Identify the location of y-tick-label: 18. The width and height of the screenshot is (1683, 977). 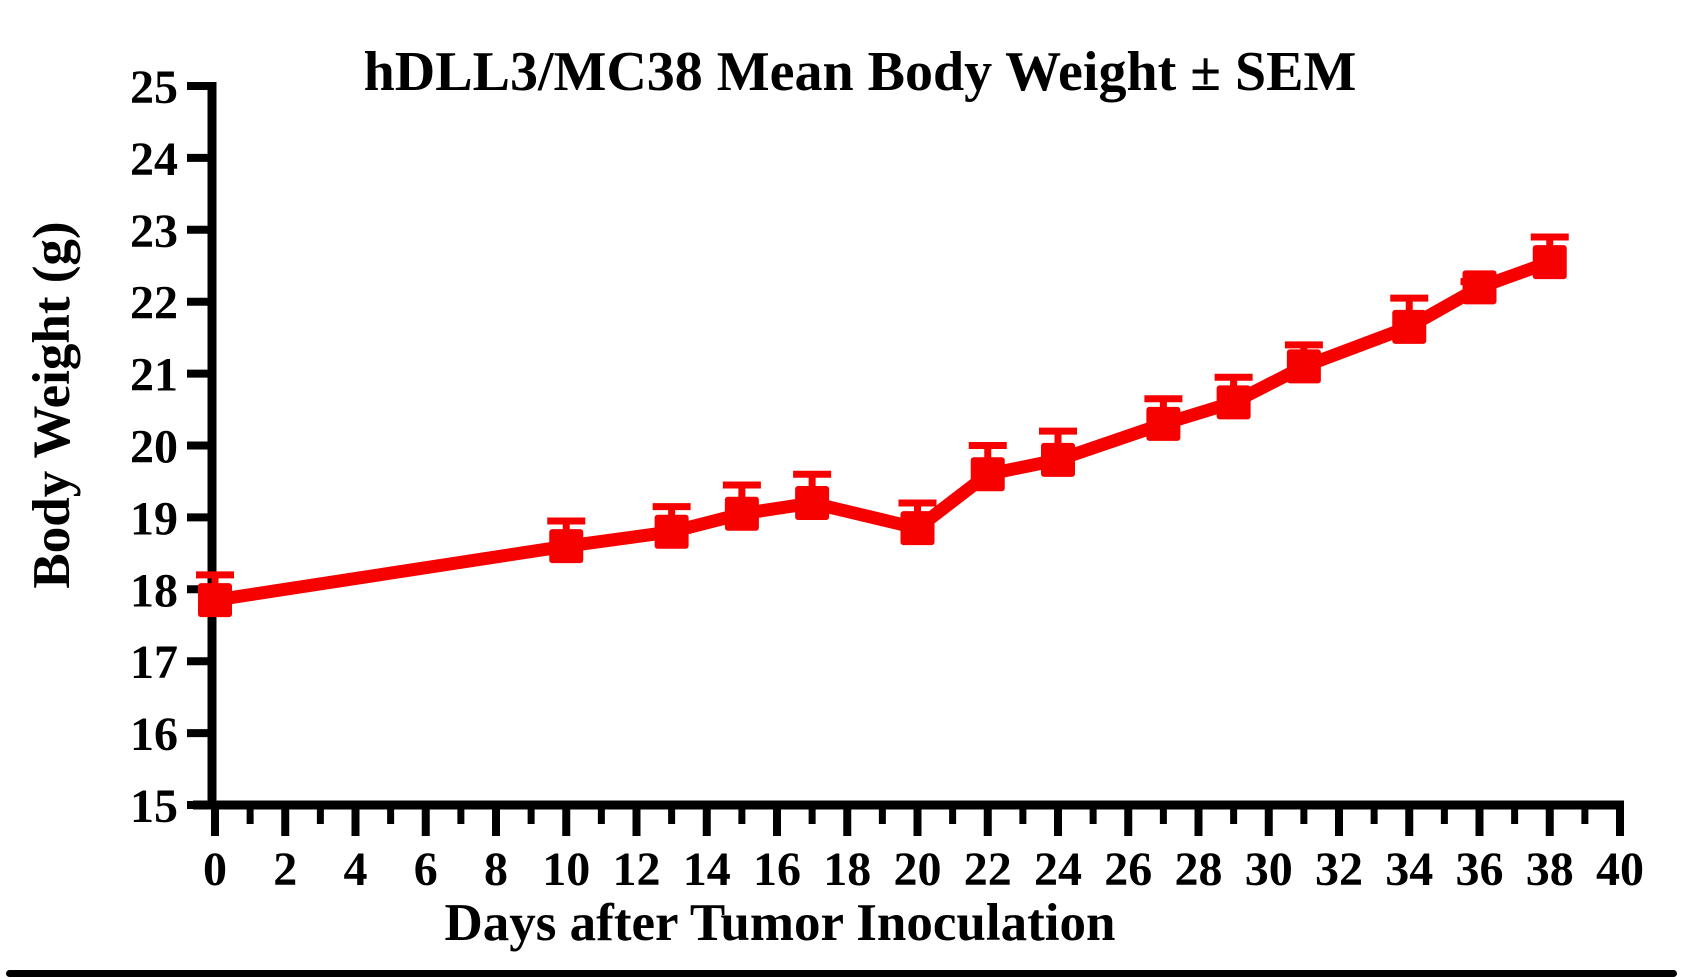
(154, 590).